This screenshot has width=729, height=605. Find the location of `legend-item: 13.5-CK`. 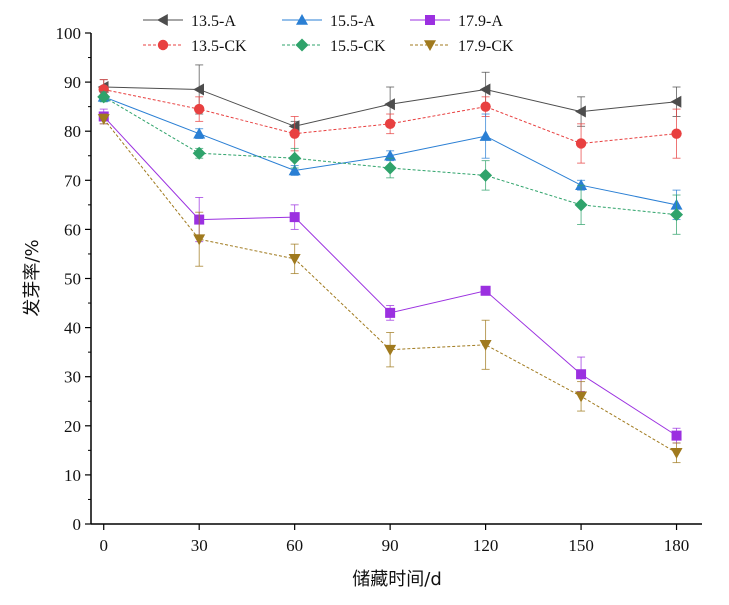

legend-item: 13.5-CK is located at coordinates (195, 46).